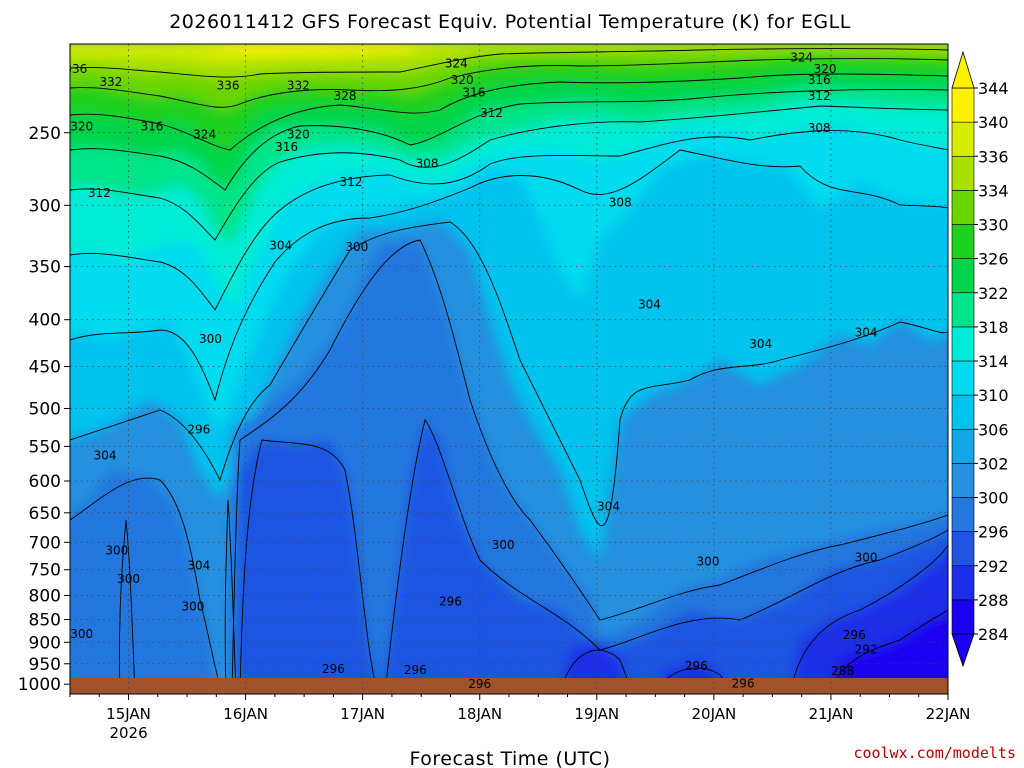 Image resolution: width=1024 pixels, height=768 pixels. What do you see at coordinates (45, 321) in the screenshot?
I see `y-tick-label: 400` at bounding box center [45, 321].